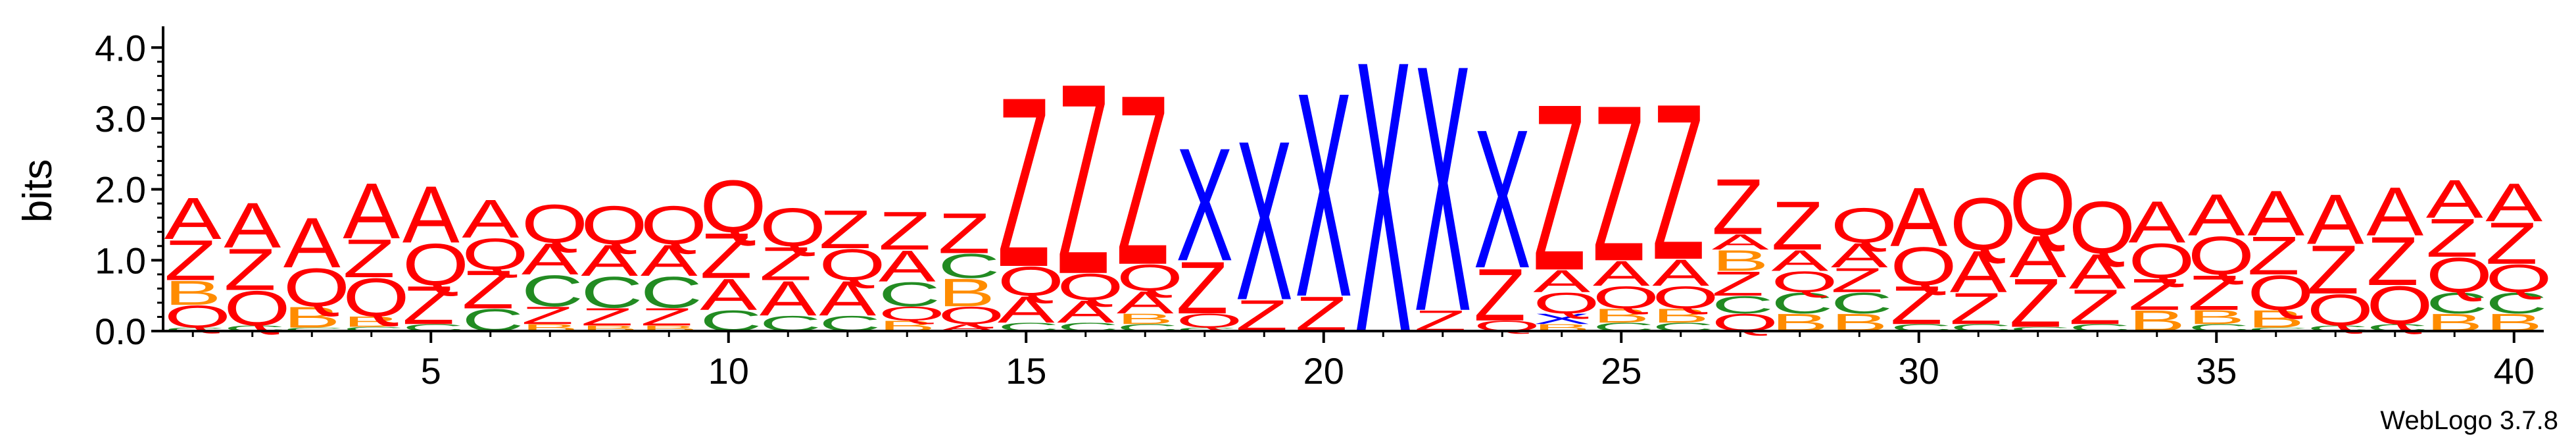 The width and height of the screenshot is (2576, 439). What do you see at coordinates (121, 47) in the screenshot?
I see `y-tick-label: 4.0` at bounding box center [121, 47].